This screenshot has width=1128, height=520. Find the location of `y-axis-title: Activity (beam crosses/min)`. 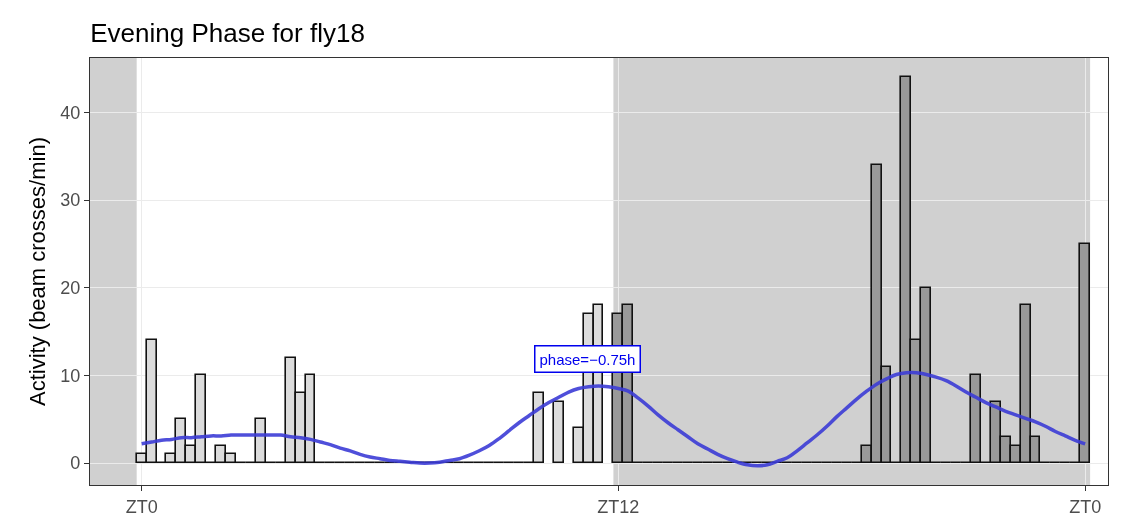

y-axis-title: Activity (beam crosses/min) is located at coordinates (38, 271).